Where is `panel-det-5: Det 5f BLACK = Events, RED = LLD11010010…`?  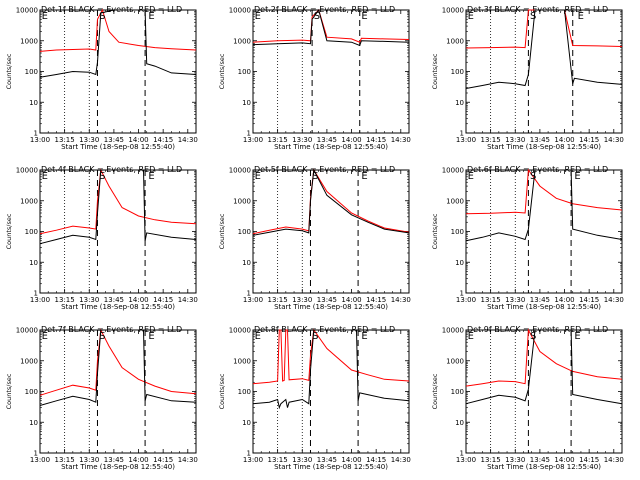 panel-det-5: Det 5f BLACK = Events, RED = LLD11010010… is located at coordinates (314, 238).